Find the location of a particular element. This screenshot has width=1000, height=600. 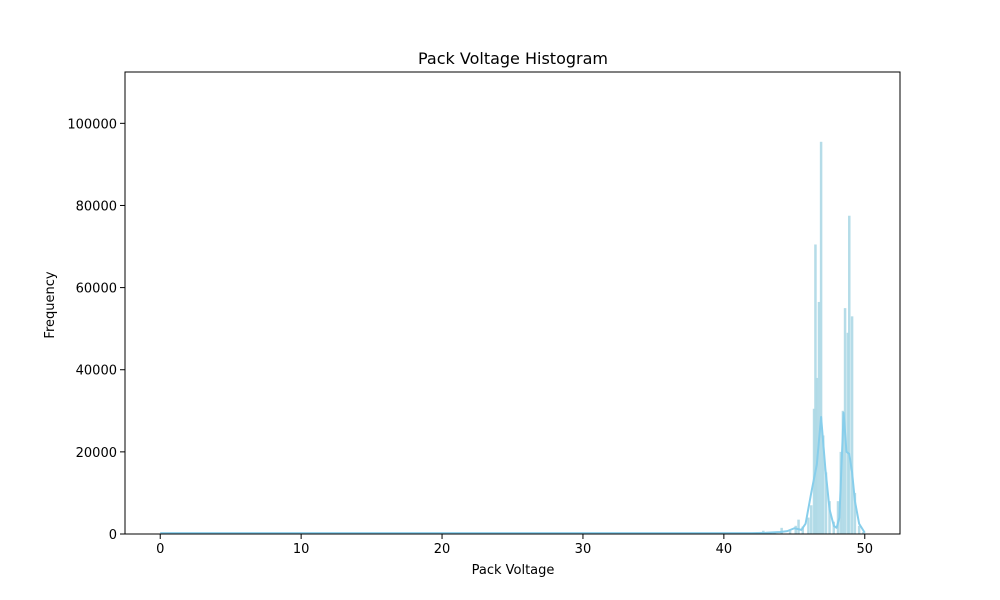

y-tick-label: 20000 is located at coordinates (96, 453).